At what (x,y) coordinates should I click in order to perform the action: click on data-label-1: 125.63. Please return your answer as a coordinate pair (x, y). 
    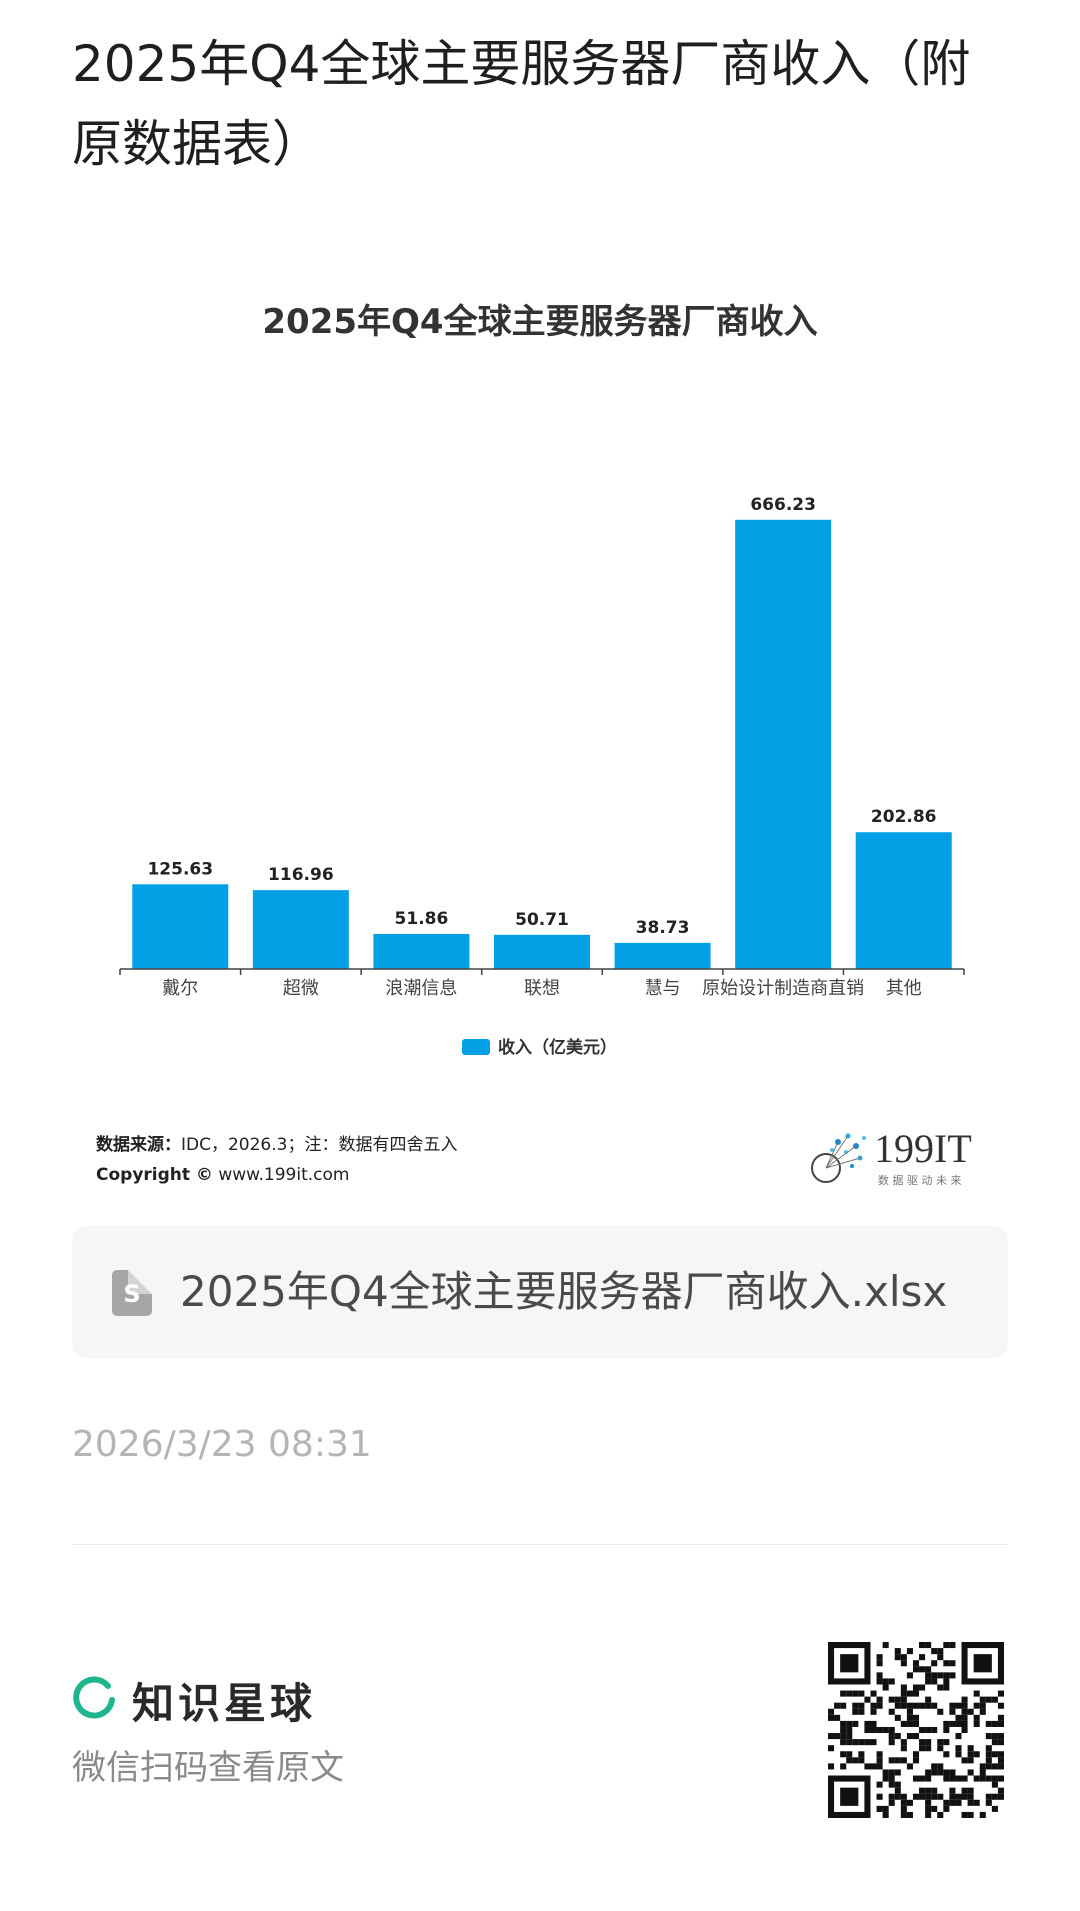
    Looking at the image, I should click on (180, 869).